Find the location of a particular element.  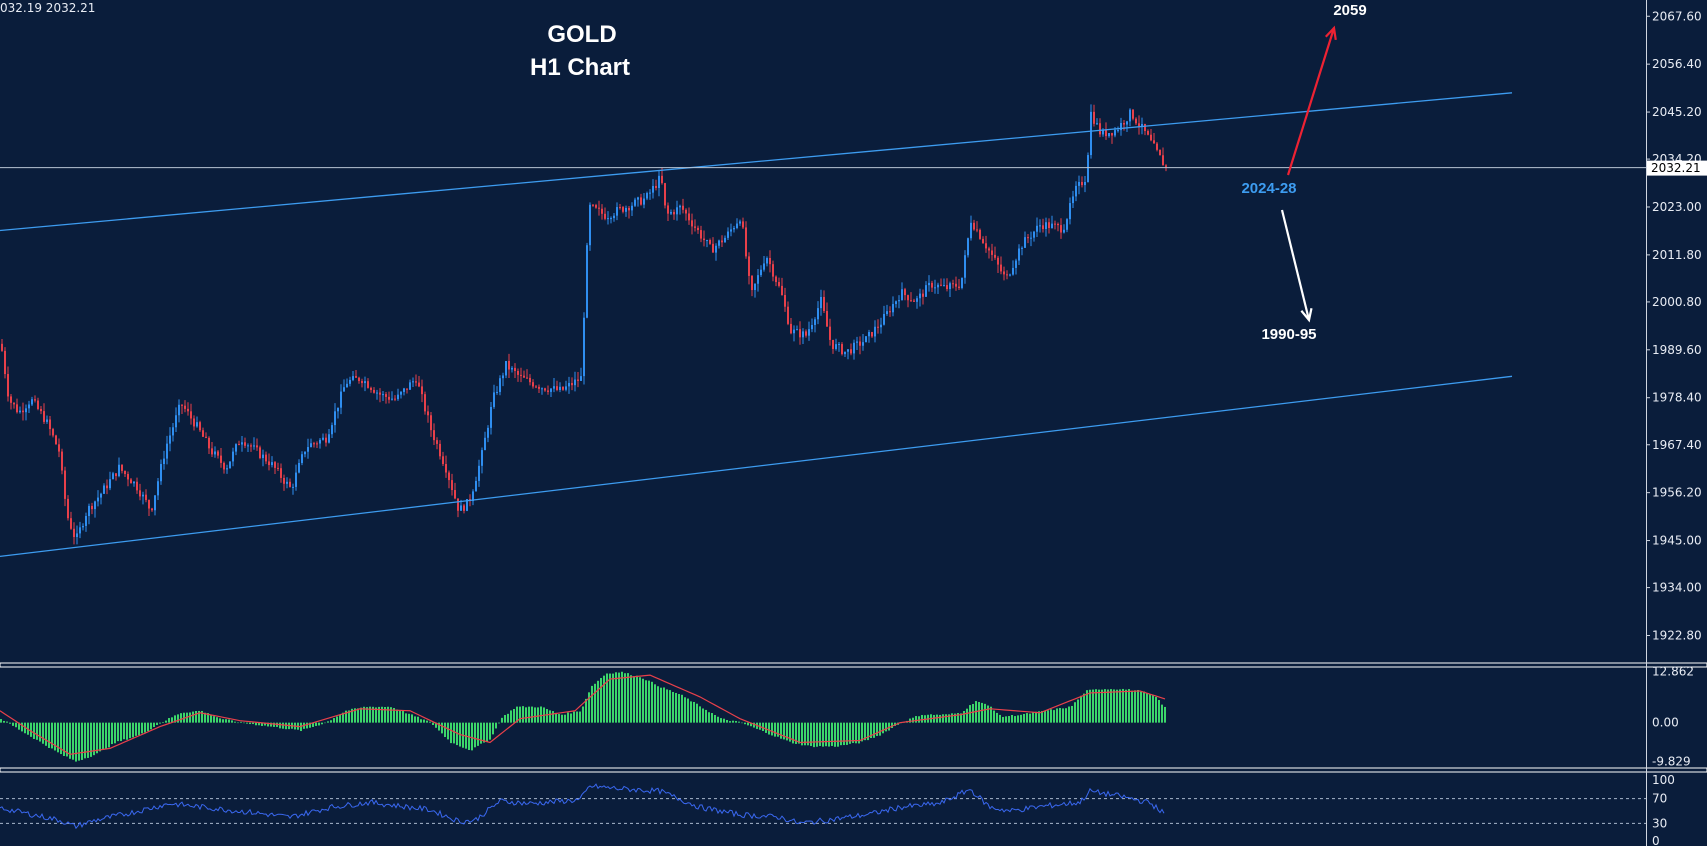

current-price-tag-bg is located at coordinates (1677, 168).